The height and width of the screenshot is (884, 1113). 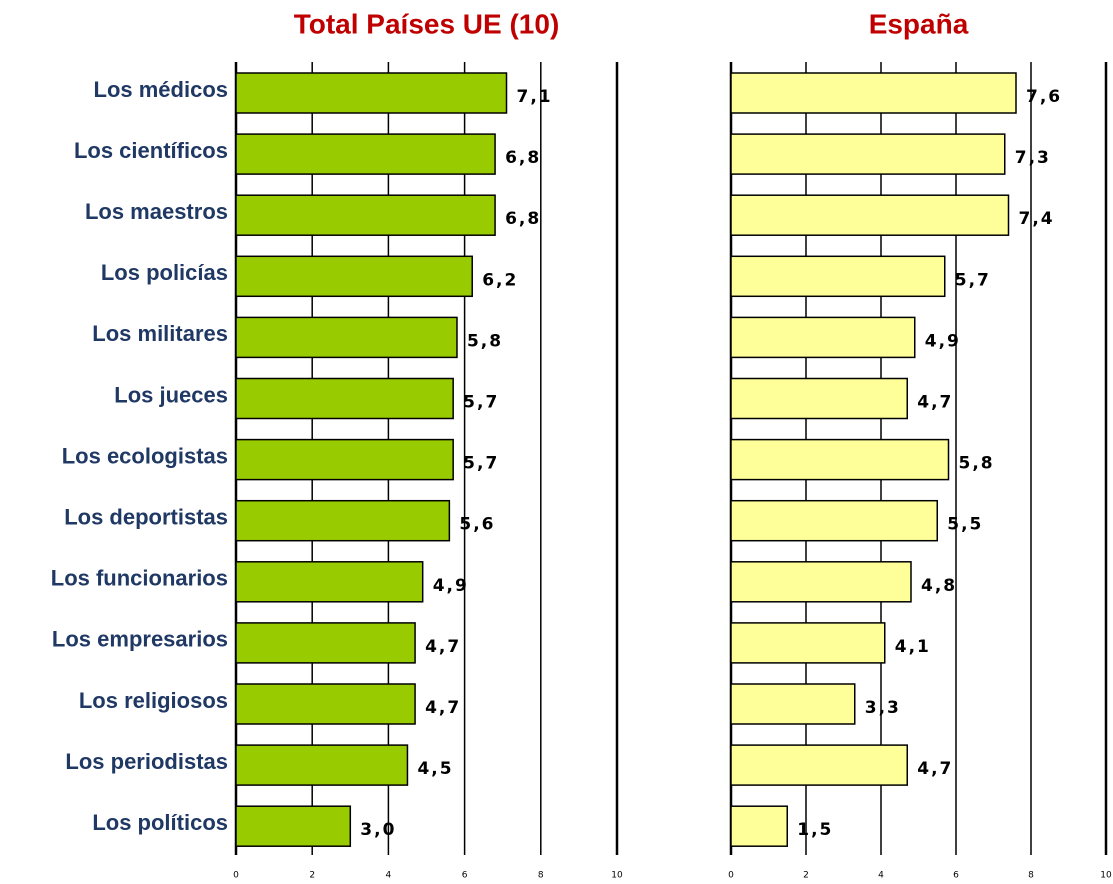 What do you see at coordinates (435, 769) in the screenshot?
I see `data-label: 4,5` at bounding box center [435, 769].